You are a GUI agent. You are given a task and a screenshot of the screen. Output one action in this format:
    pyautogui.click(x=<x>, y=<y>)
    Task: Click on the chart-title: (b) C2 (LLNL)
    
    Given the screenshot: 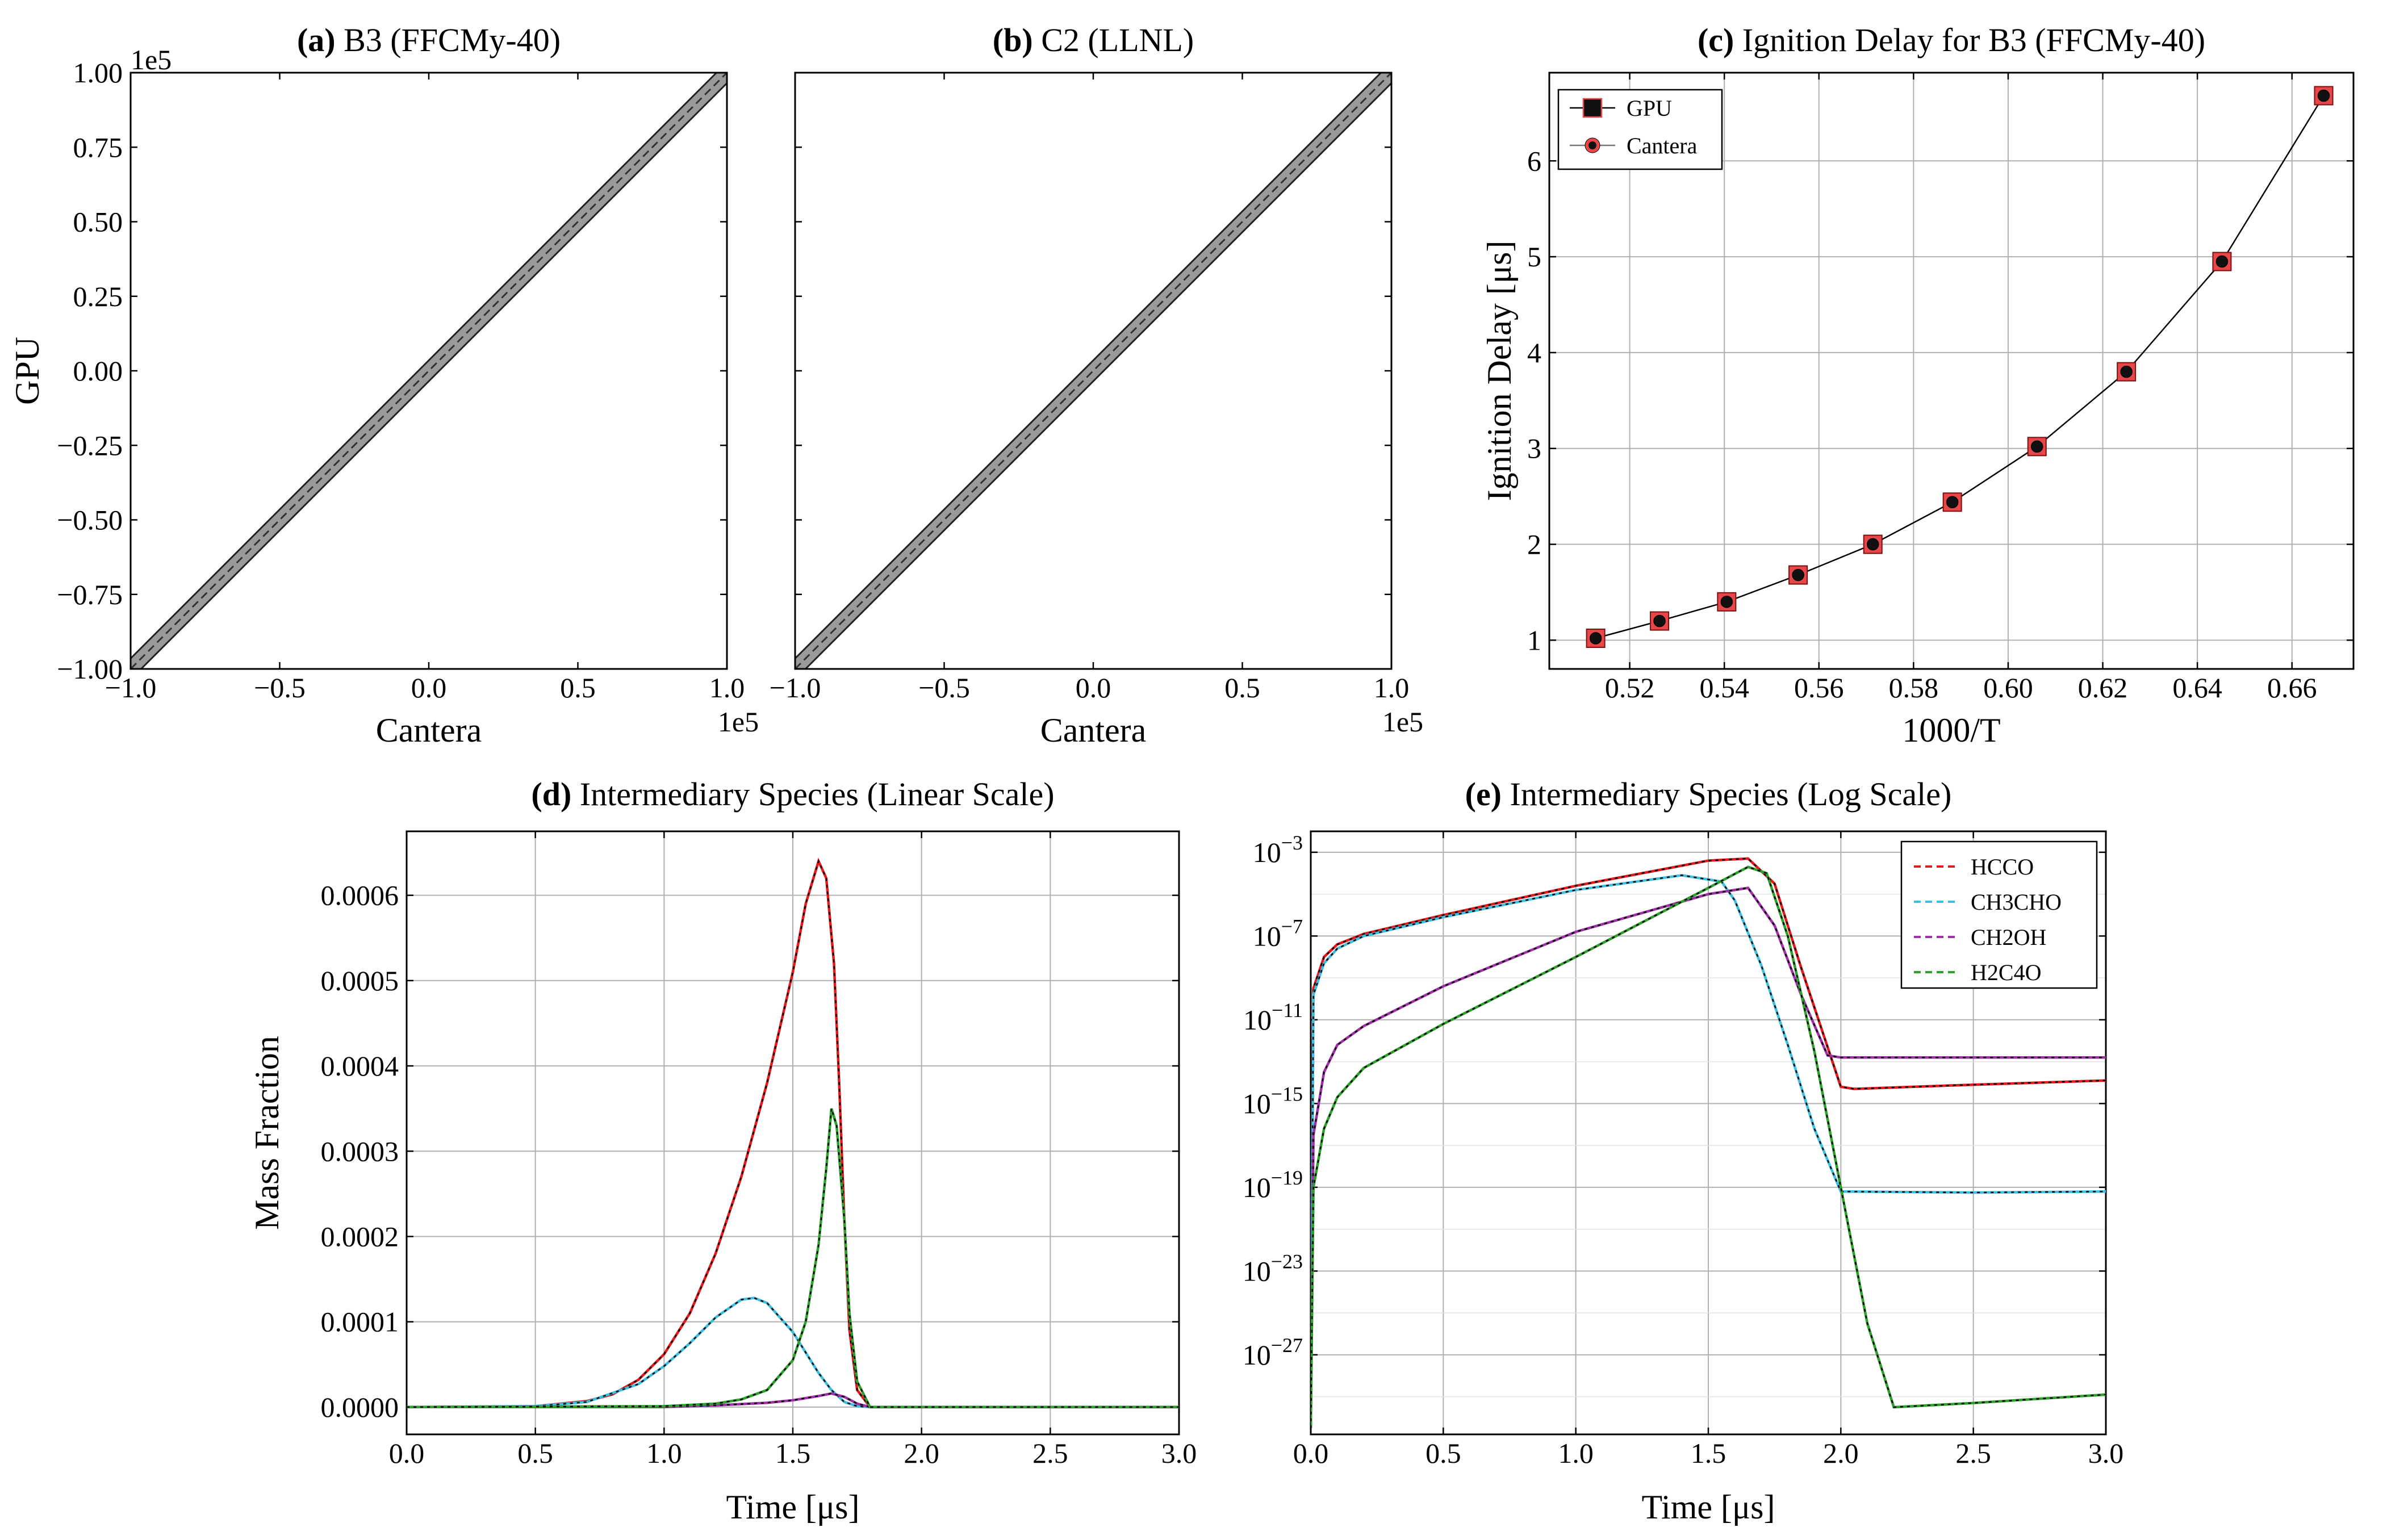 What is the action you would take?
    pyautogui.click(x=1093, y=40)
    